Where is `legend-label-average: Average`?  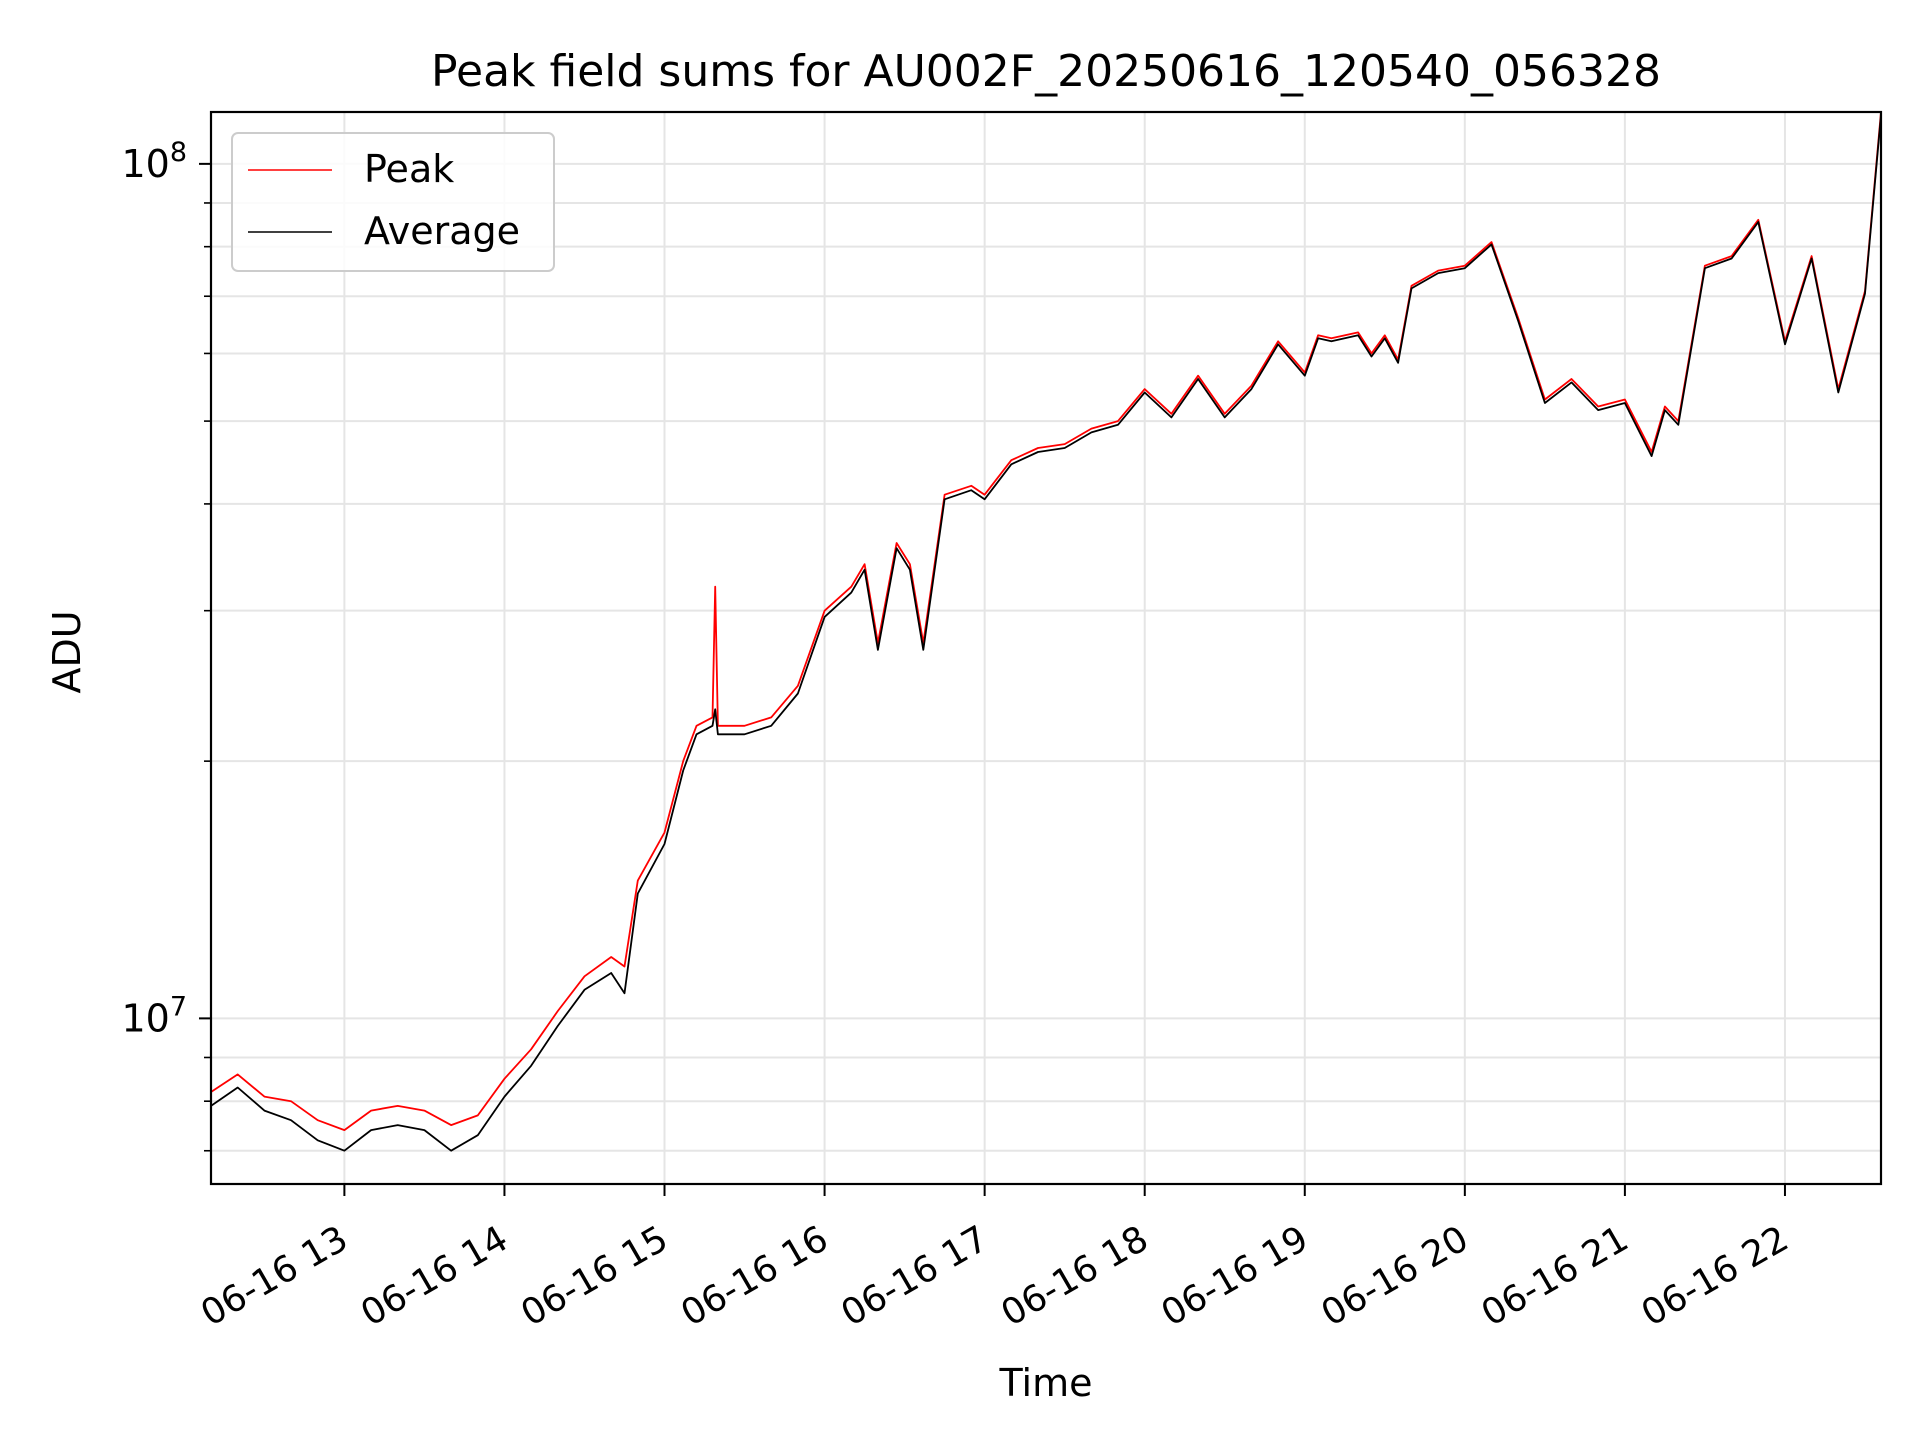 legend-label-average: Average is located at coordinates (442, 231).